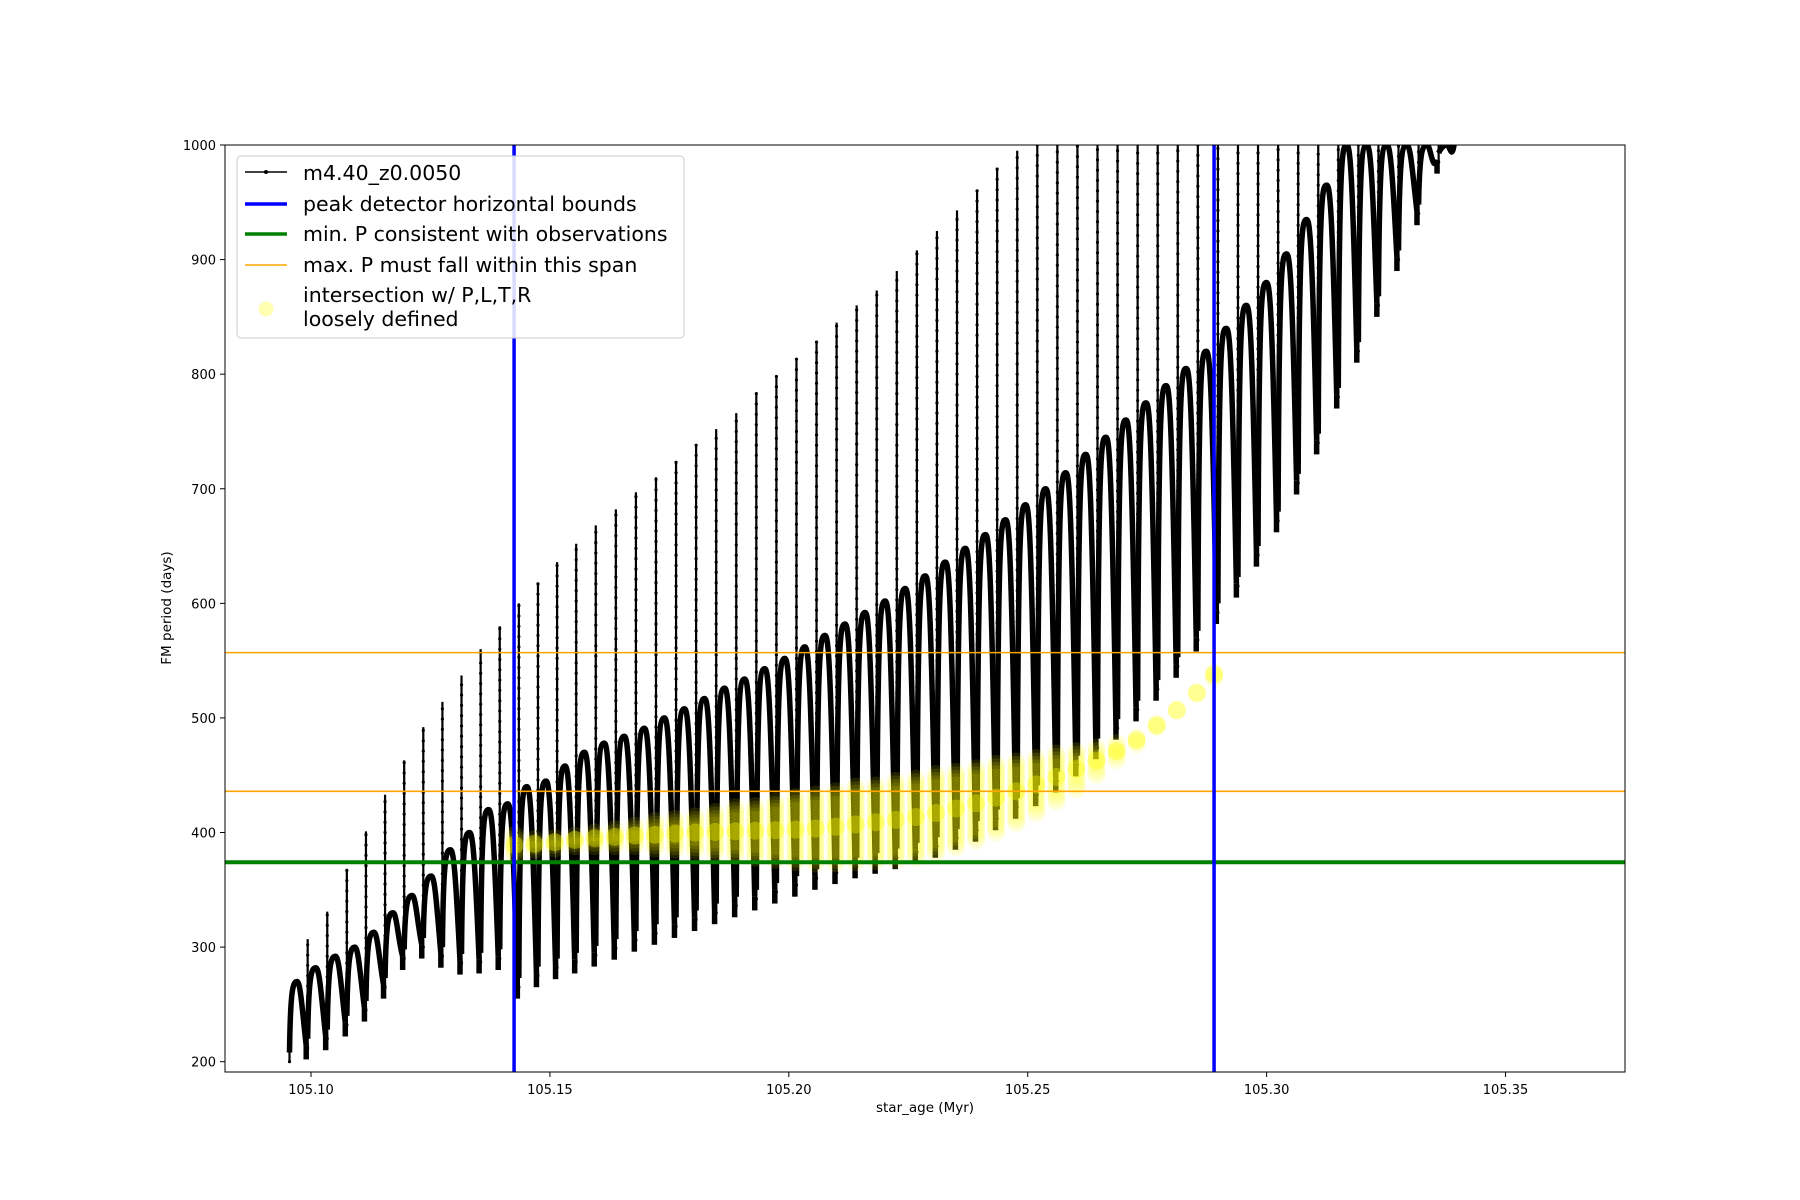  I want to click on legend-entry-max-p: max. P must fall within this span, so click(470, 265).